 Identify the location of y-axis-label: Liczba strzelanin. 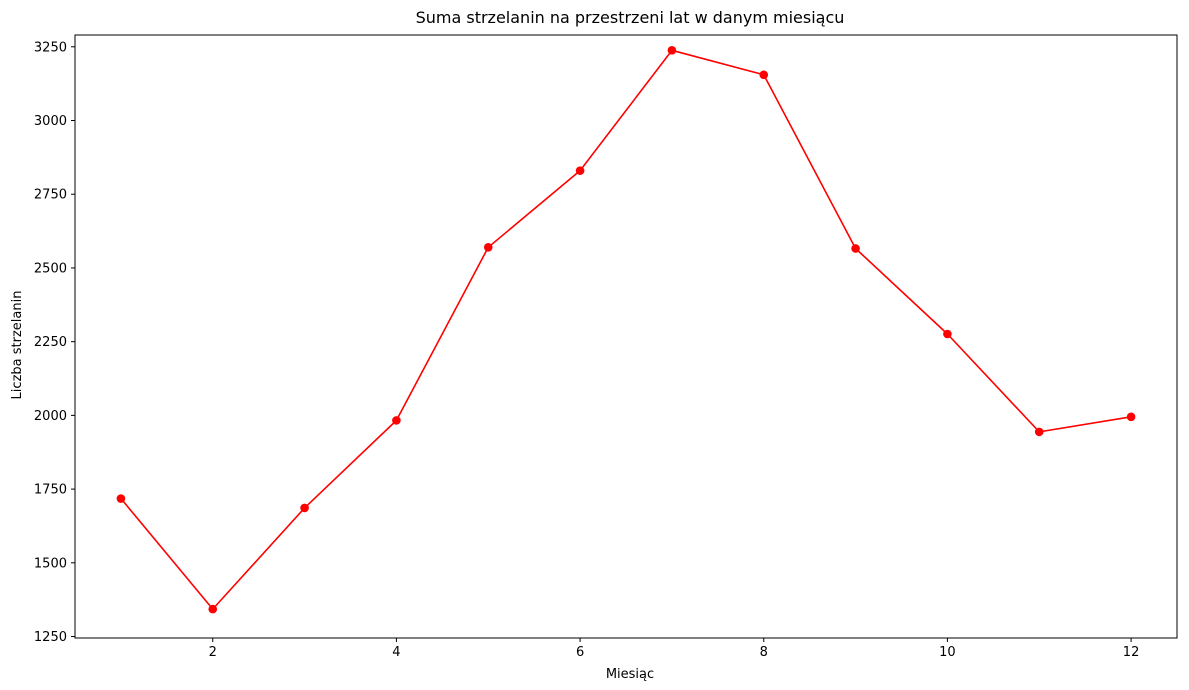
(17, 345).